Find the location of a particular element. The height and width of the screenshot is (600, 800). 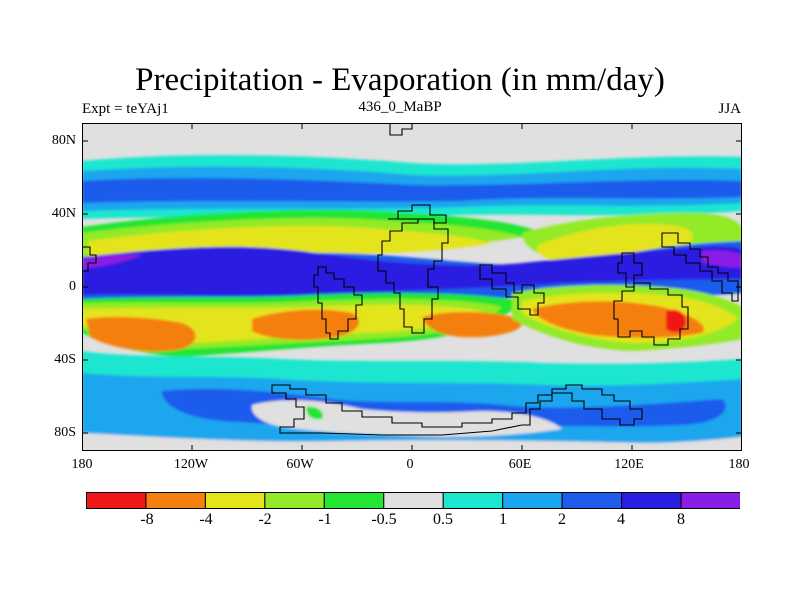

lat-tick-label-80s: 80S is located at coordinates (65, 432).